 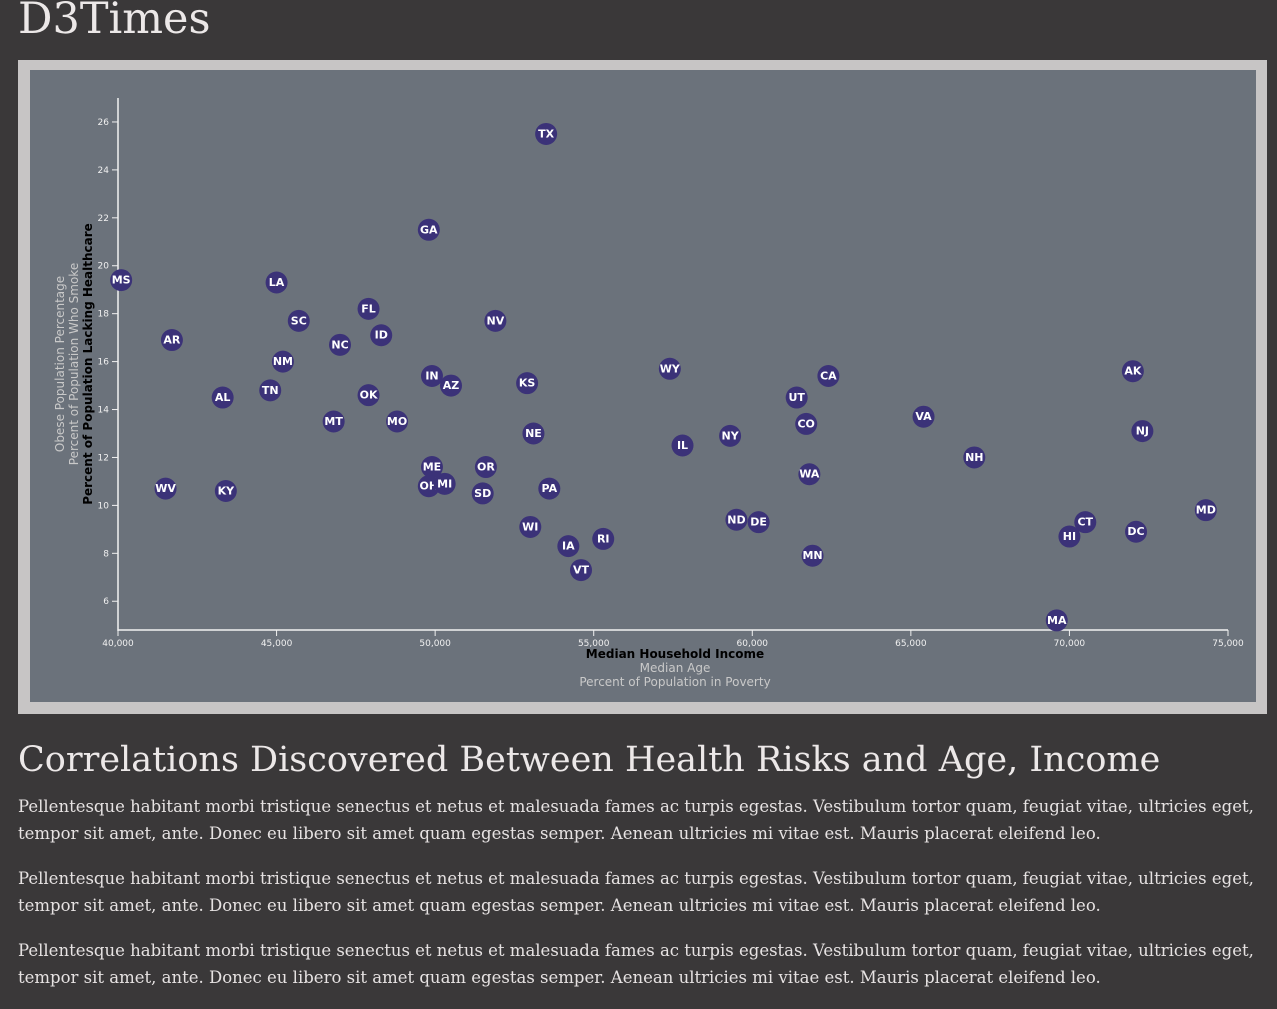 I want to click on state-label: SC, so click(x=299, y=320).